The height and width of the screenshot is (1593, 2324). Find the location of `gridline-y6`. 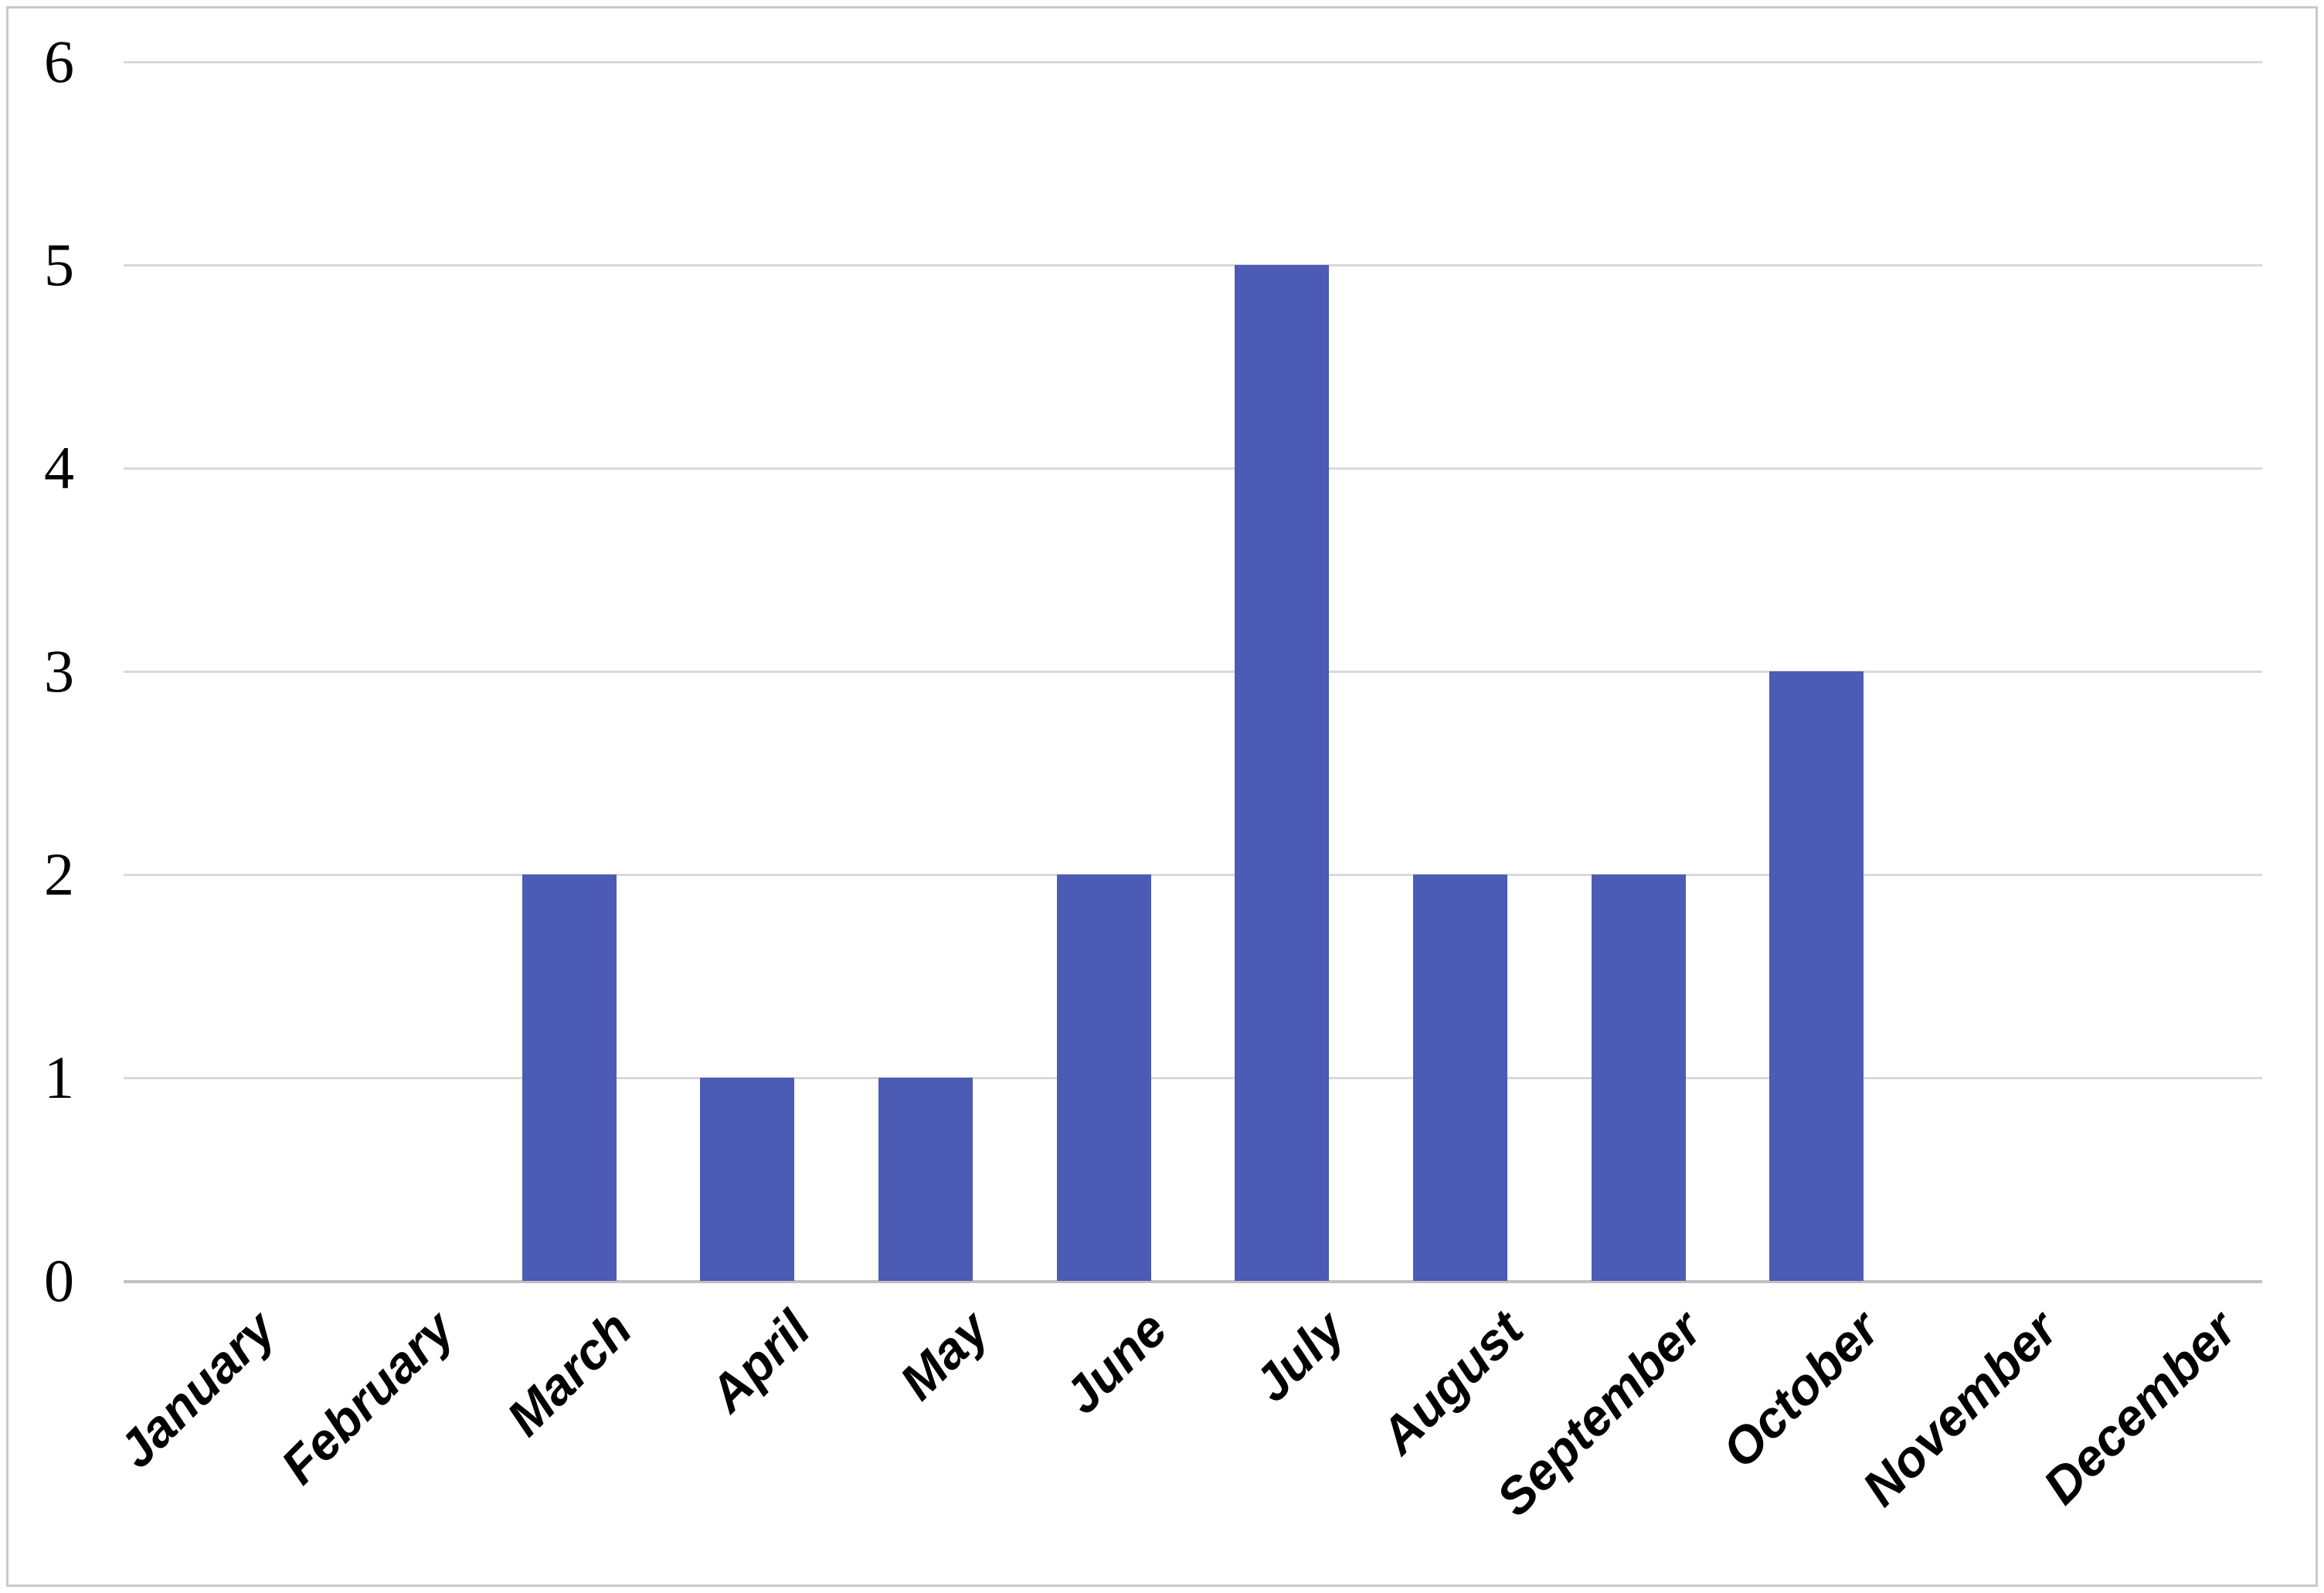

gridline-y6 is located at coordinates (1193, 62).